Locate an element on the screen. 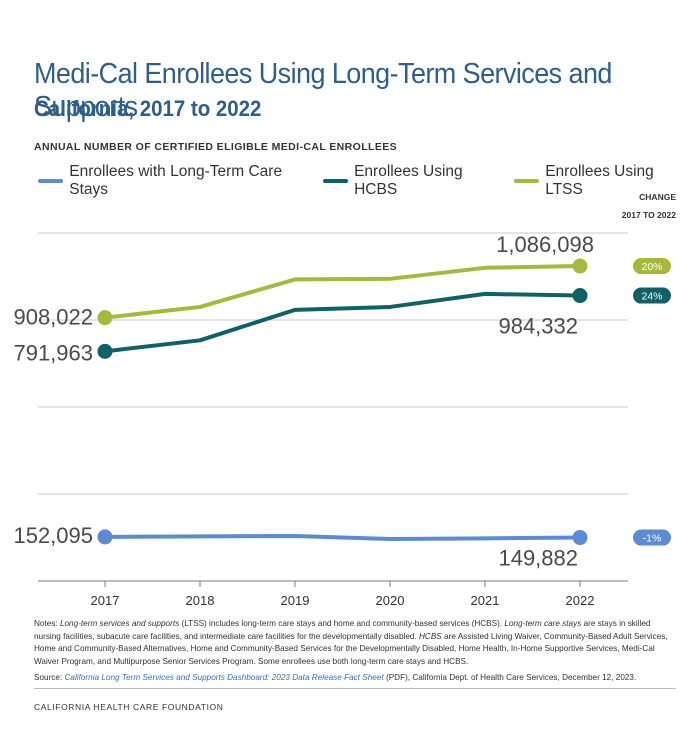 The height and width of the screenshot is (729, 700). data-label-start-ltc: 152,095 is located at coordinates (53, 535).